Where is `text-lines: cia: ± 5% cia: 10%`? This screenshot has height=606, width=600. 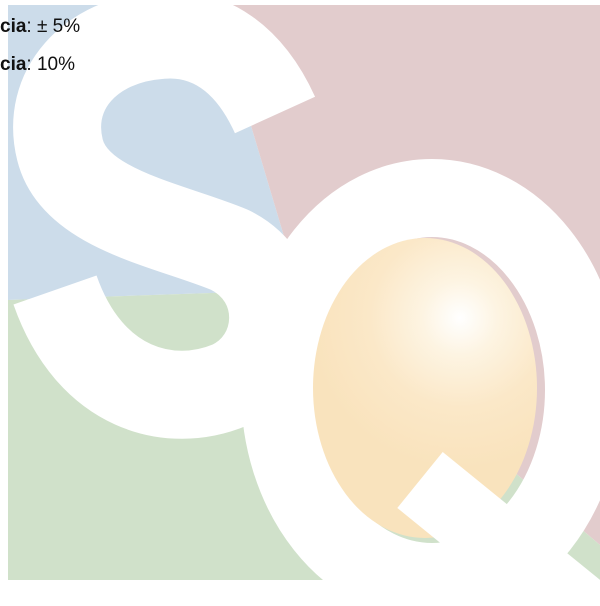 text-lines: cia: ± 5% cia: 10% is located at coordinates (40, 46).